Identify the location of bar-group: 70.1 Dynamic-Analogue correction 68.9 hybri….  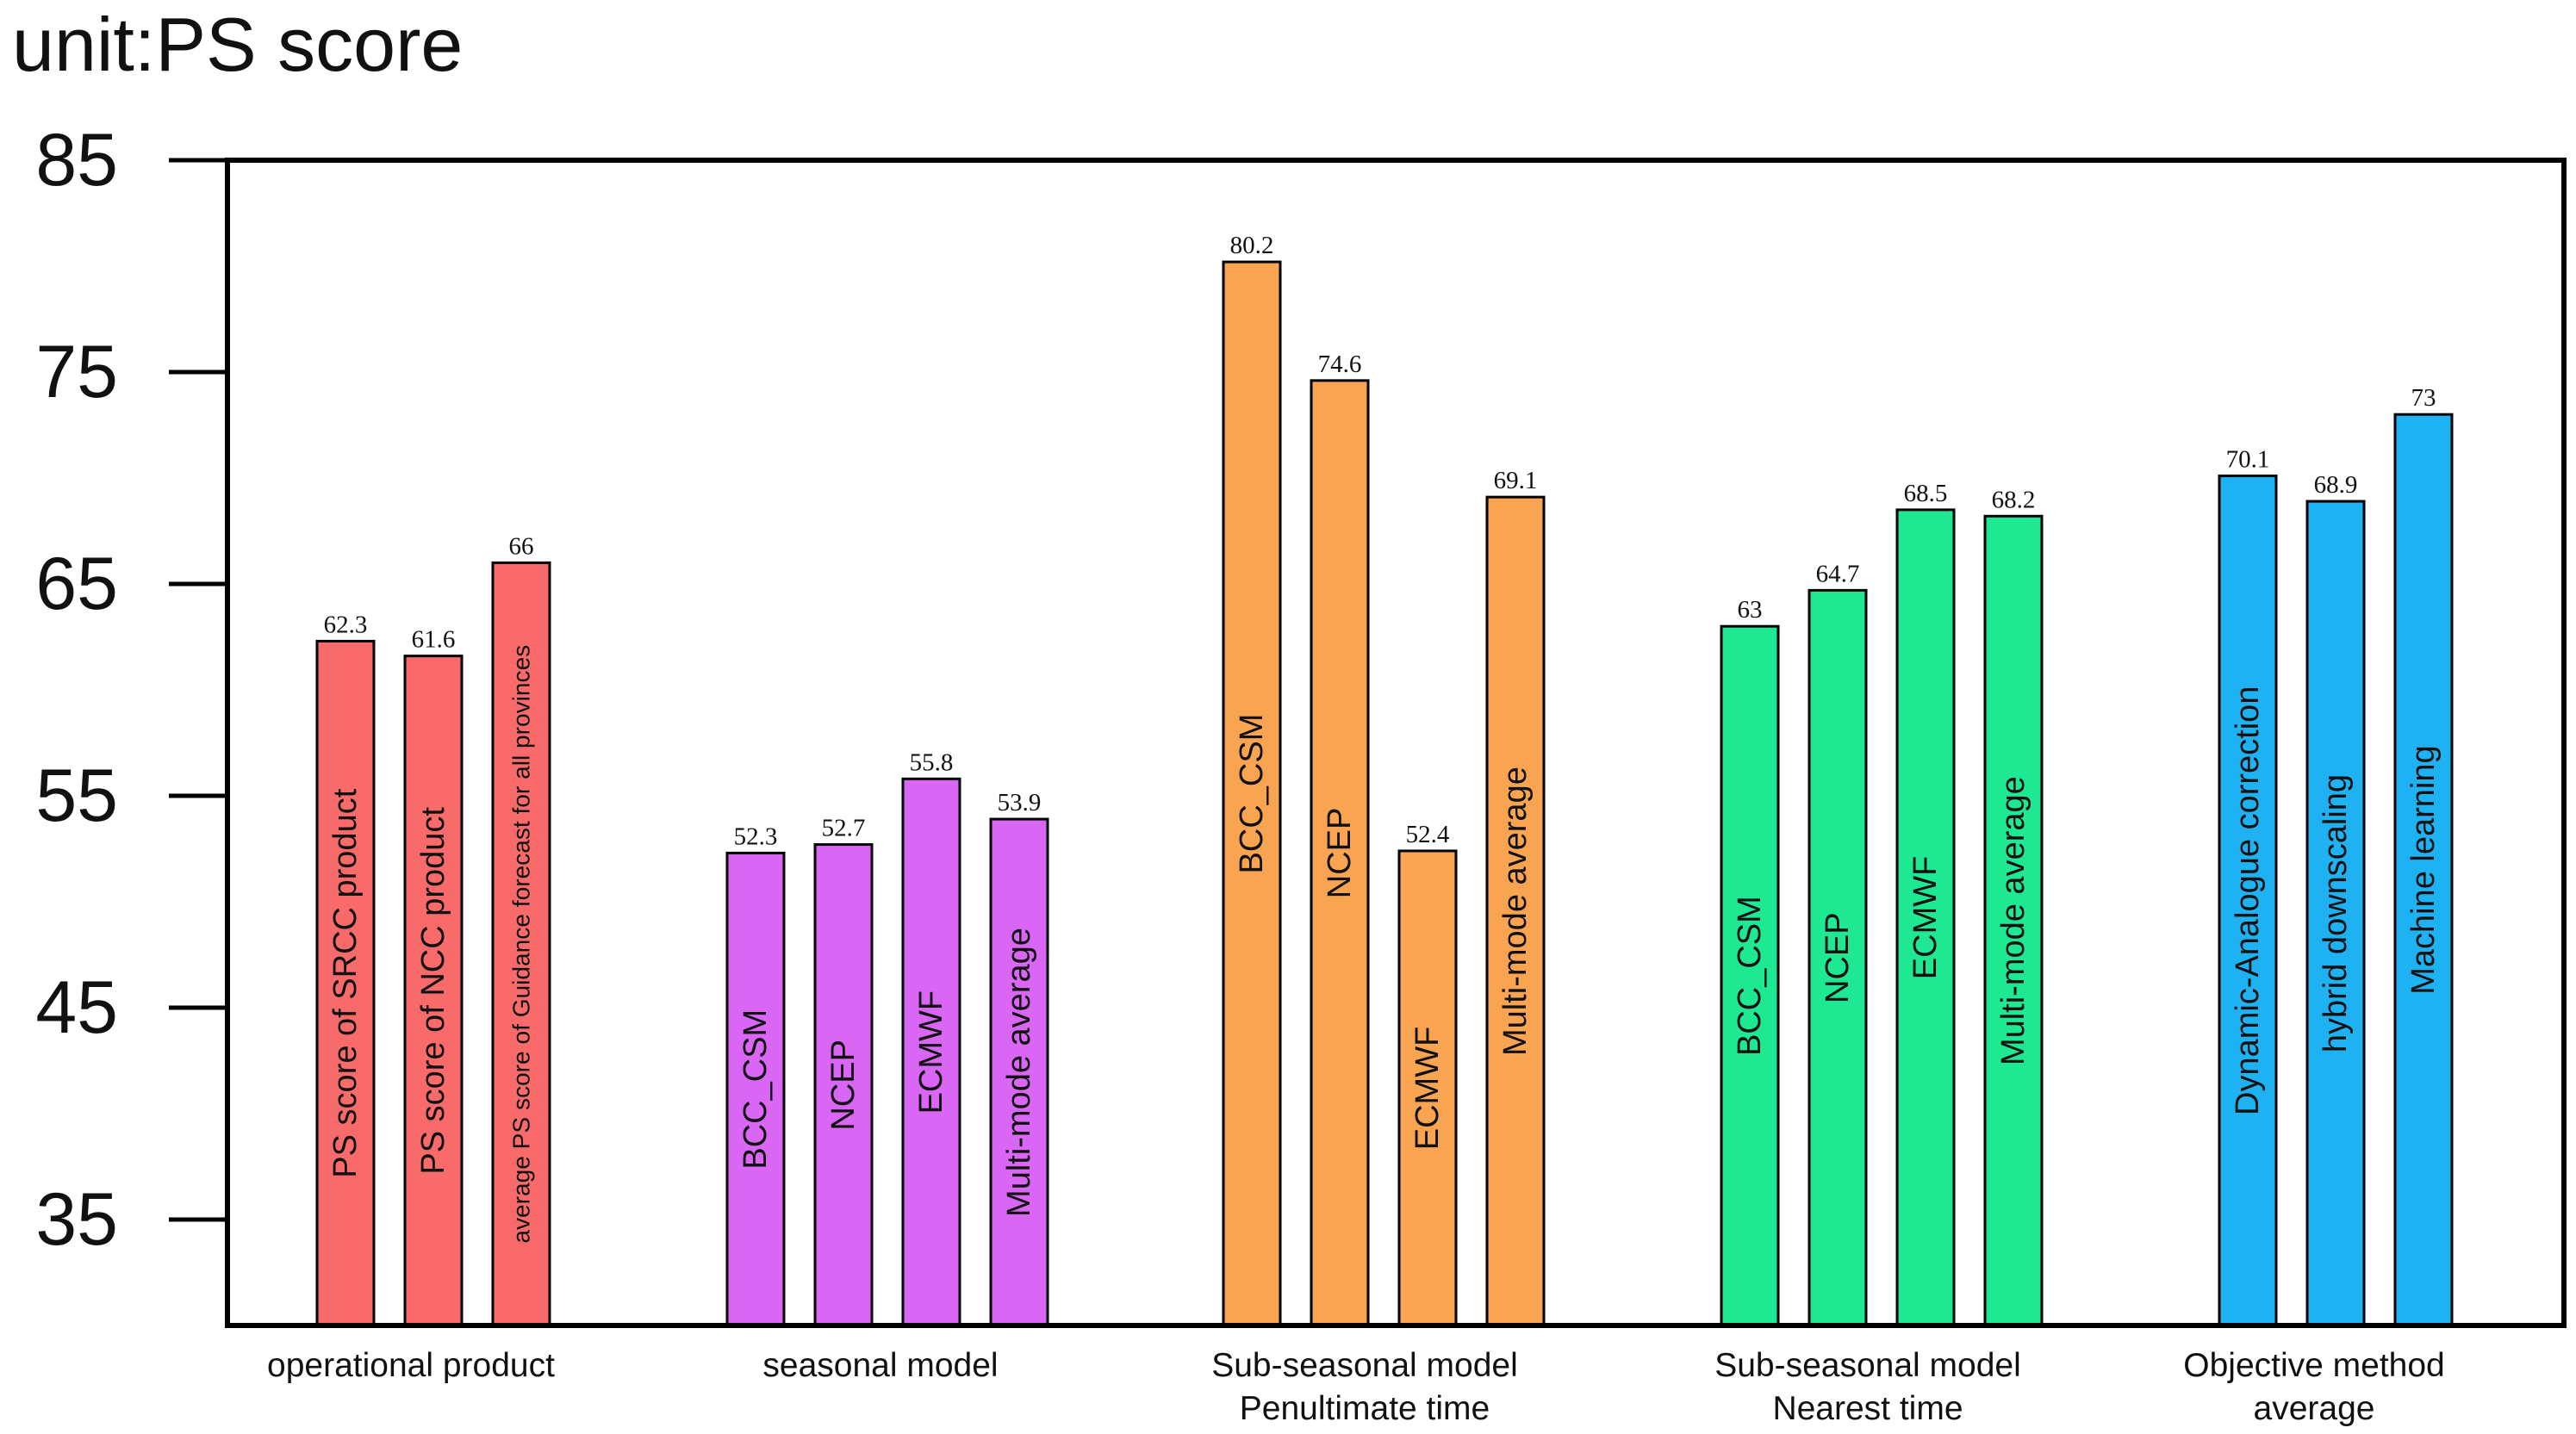
(2336, 855).